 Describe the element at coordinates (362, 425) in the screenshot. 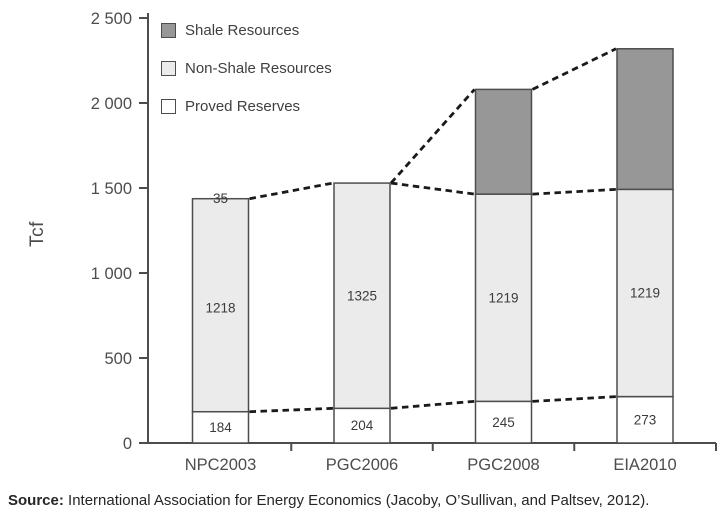

I see `bar-value-label-PGC2006: 204` at that location.